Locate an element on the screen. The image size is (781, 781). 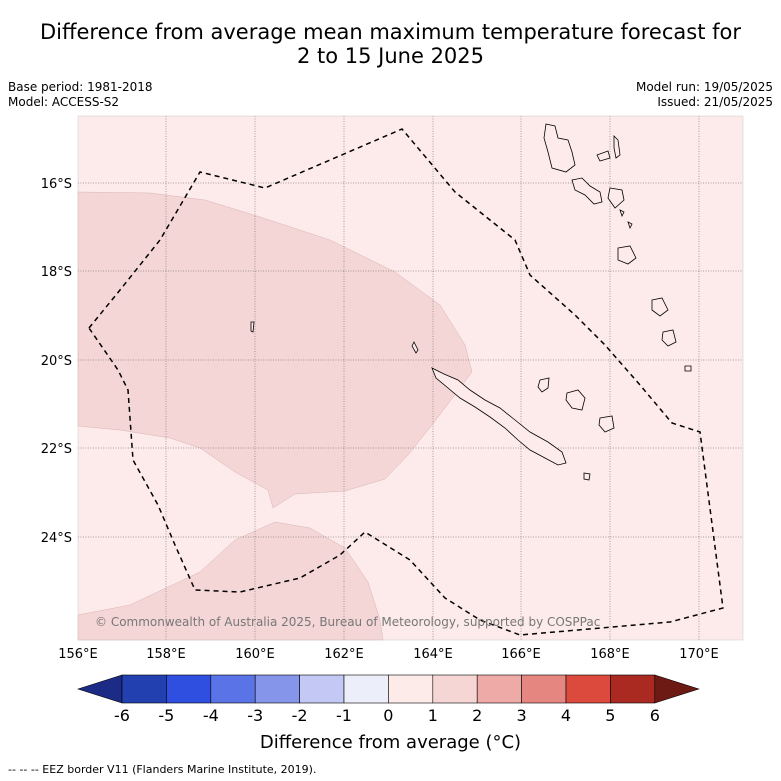
island-pentecost is located at coordinates (616, 198).